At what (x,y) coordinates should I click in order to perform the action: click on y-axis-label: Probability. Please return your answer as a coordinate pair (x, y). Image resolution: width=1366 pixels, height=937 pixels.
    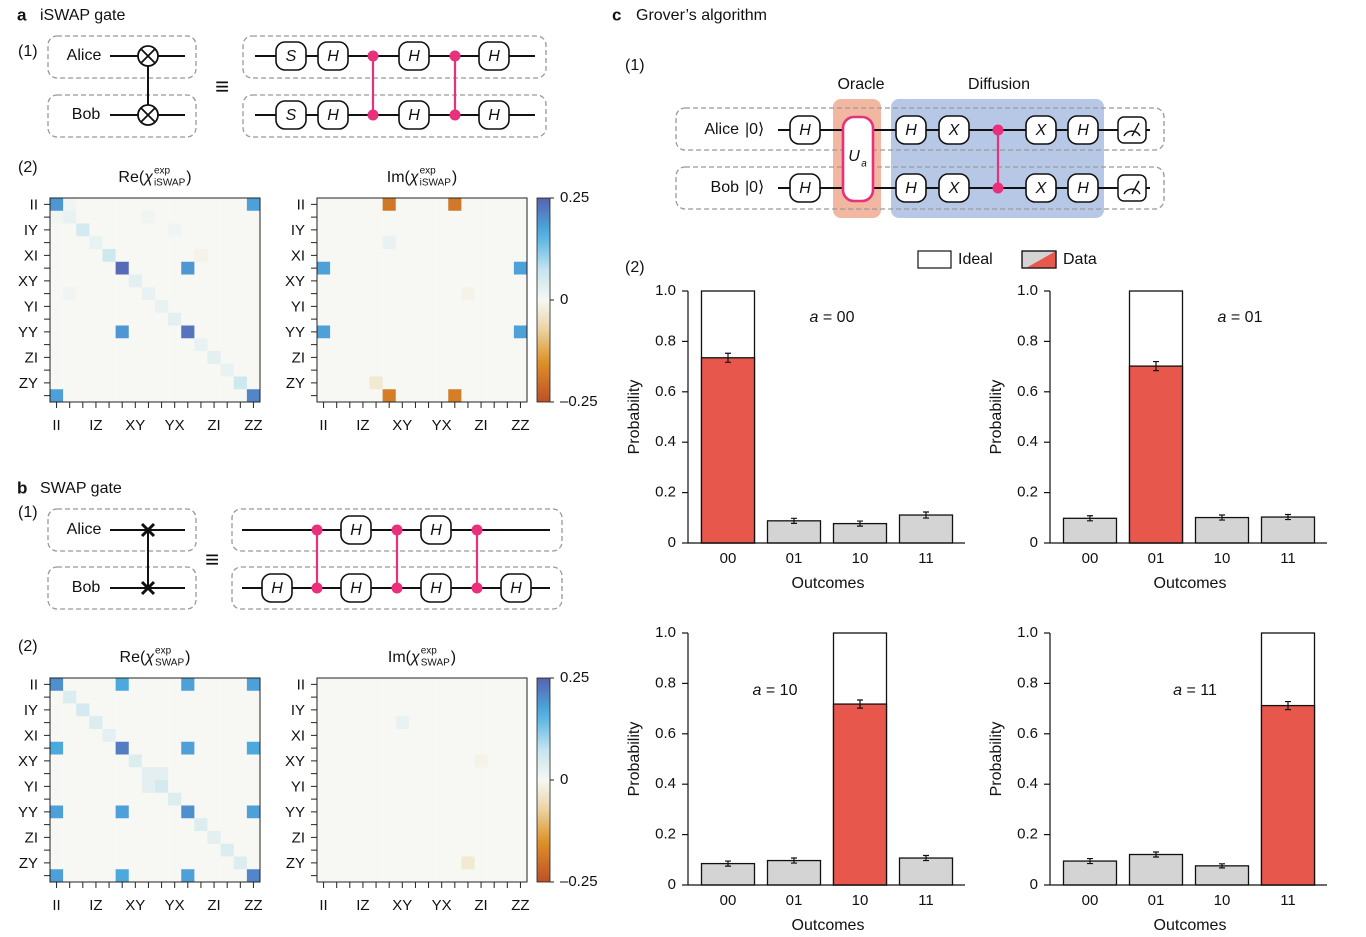
    Looking at the image, I should click on (996, 759).